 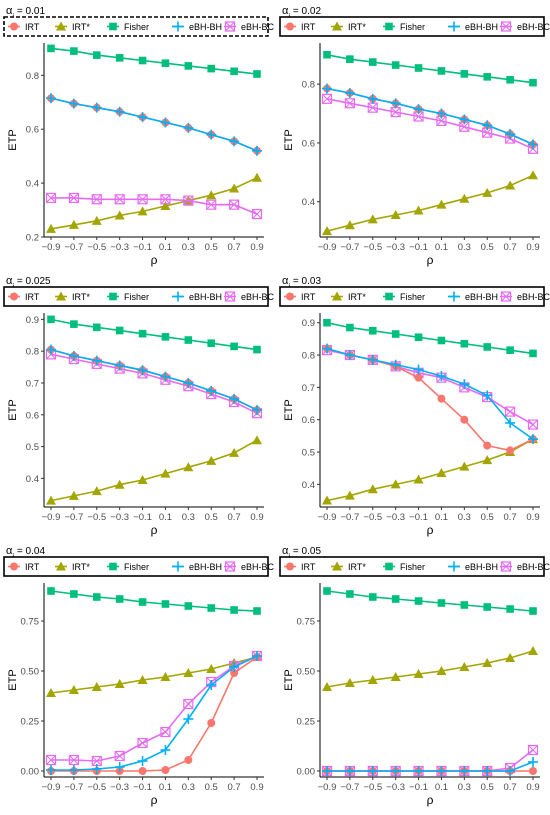 I want to click on series-ebh-bh, so click(x=154, y=124).